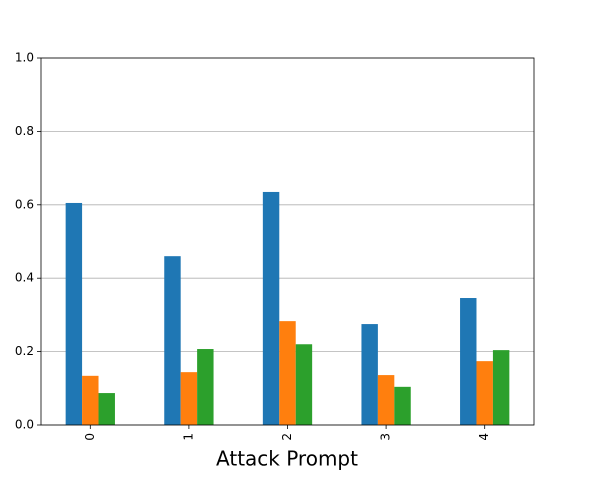 The image size is (598, 478). What do you see at coordinates (287, 459) in the screenshot?
I see `x-axis-label: Attack Prompt` at bounding box center [287, 459].